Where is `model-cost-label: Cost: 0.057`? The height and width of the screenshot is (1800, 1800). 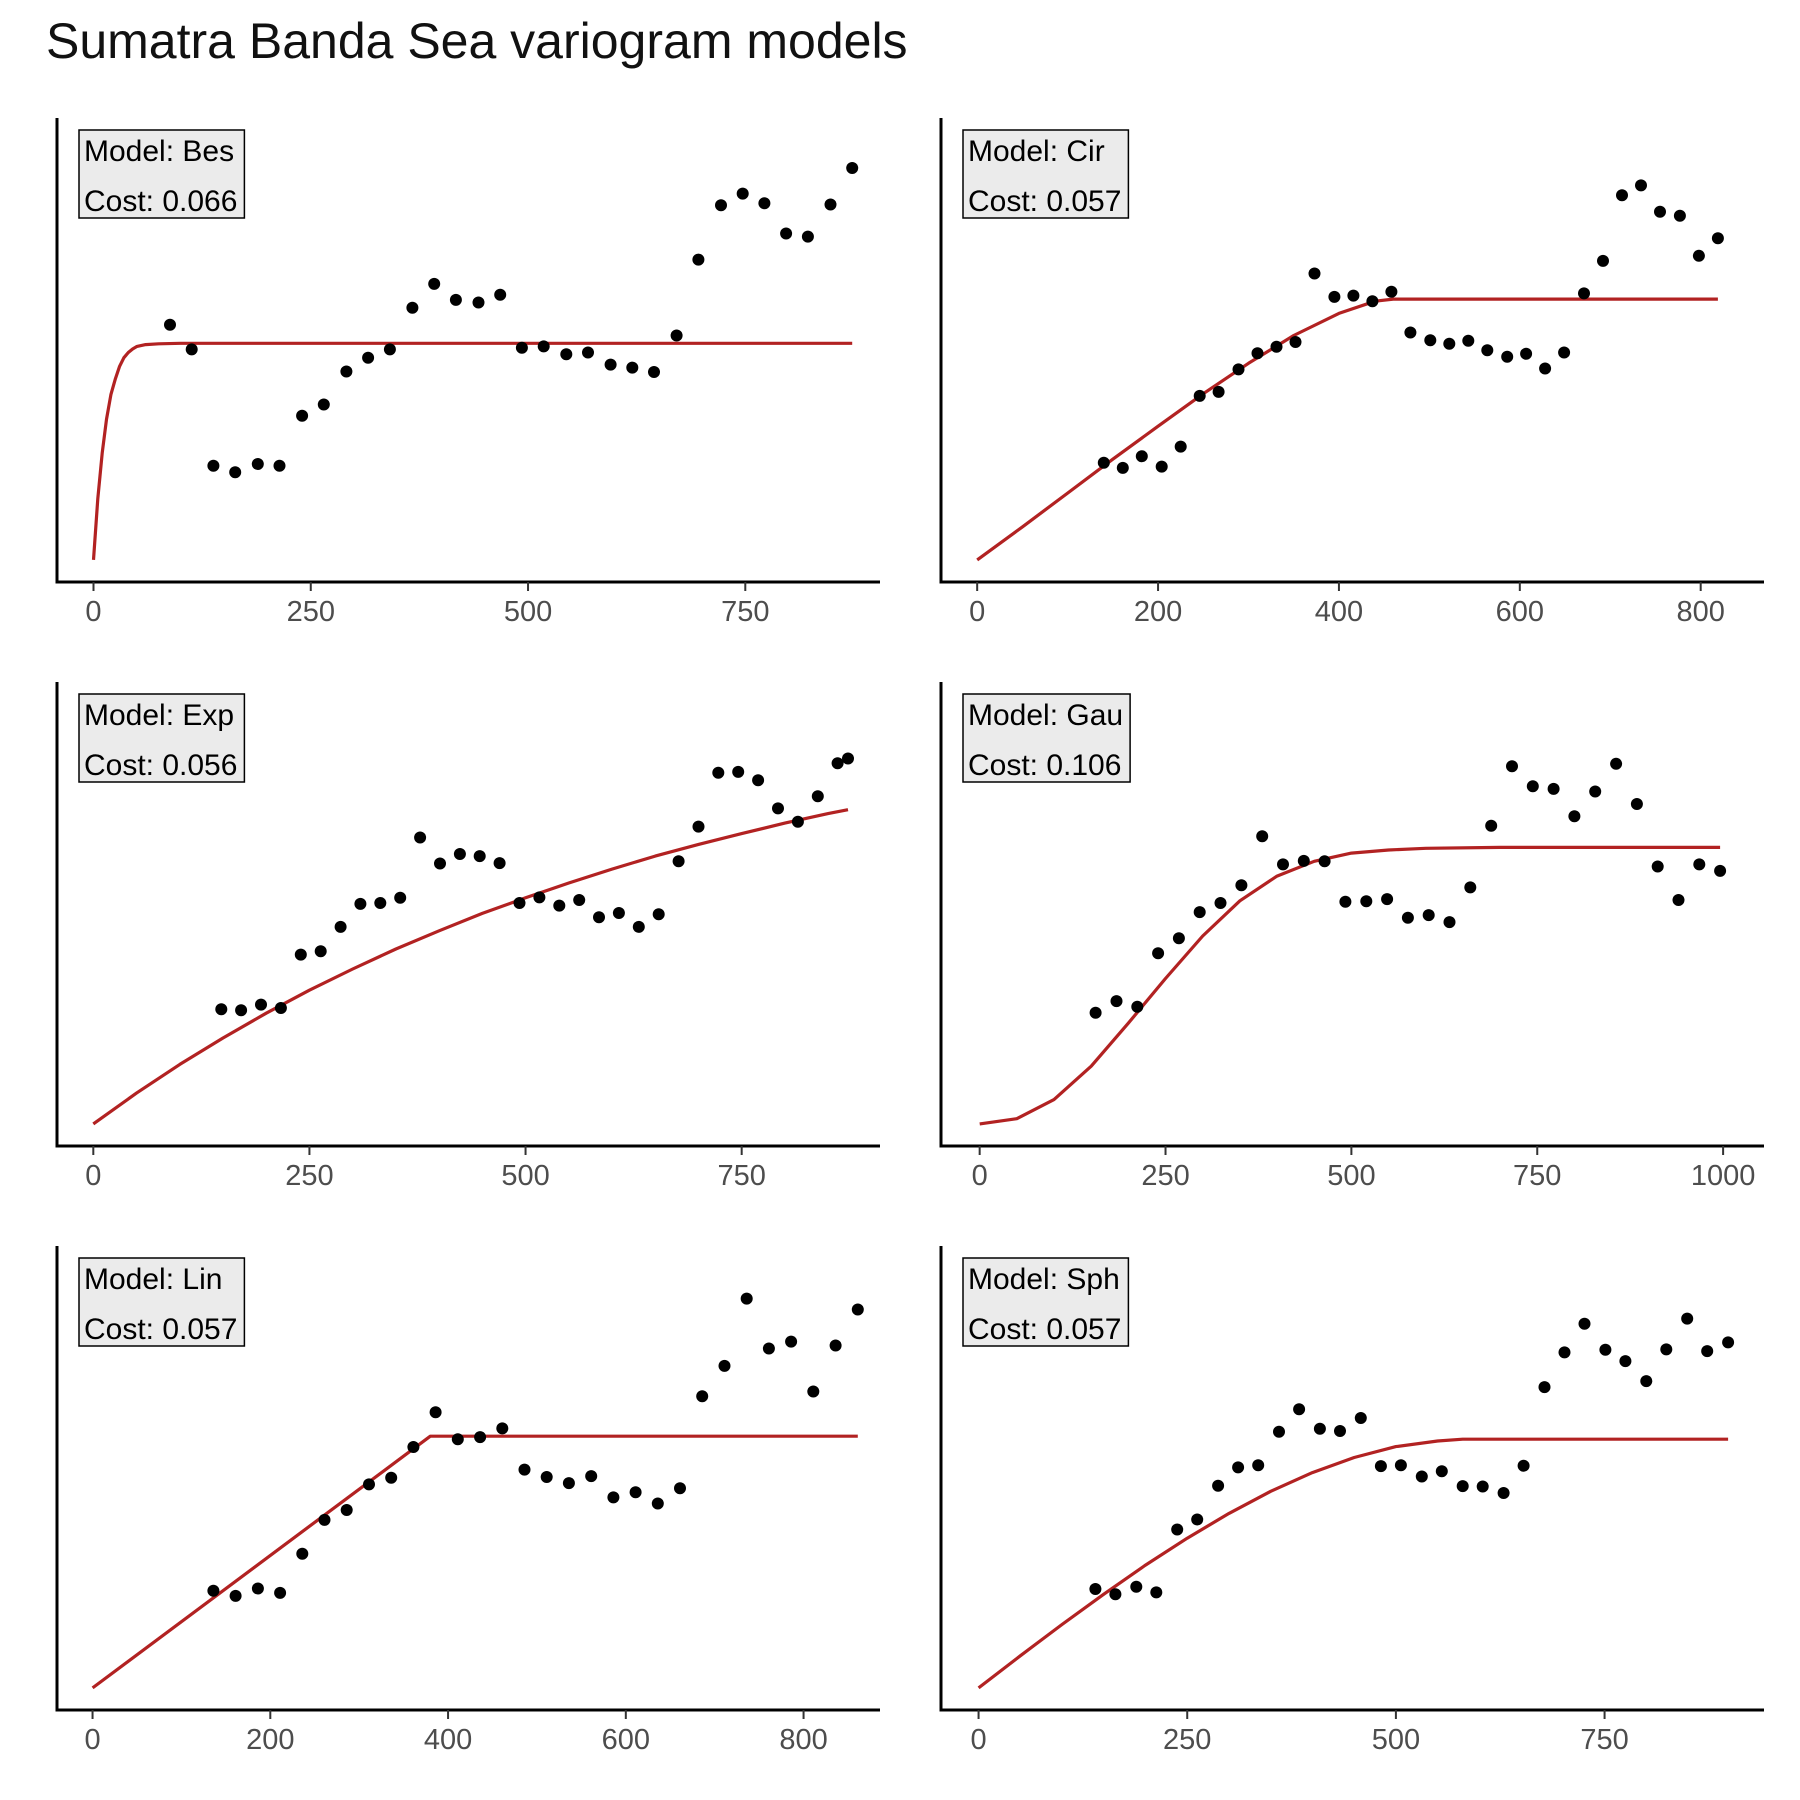
model-cost-label: Cost: 0.057 is located at coordinates (1044, 1329).